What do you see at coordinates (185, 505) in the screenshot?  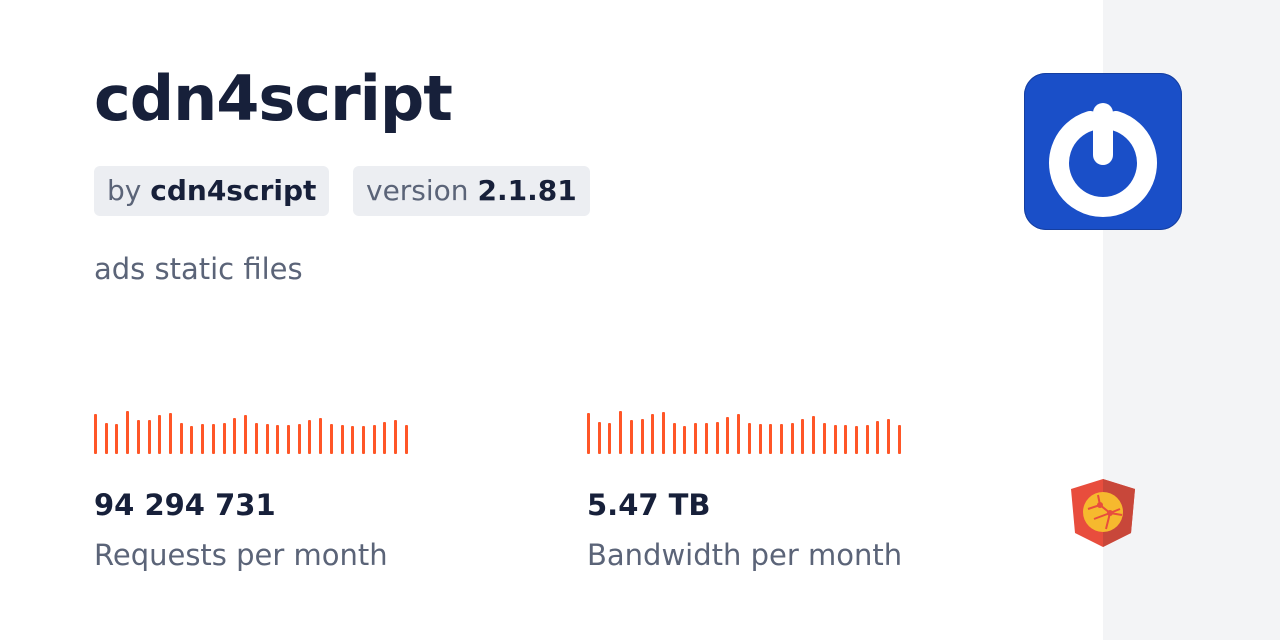 I see `requests-value: 94 294 731` at bounding box center [185, 505].